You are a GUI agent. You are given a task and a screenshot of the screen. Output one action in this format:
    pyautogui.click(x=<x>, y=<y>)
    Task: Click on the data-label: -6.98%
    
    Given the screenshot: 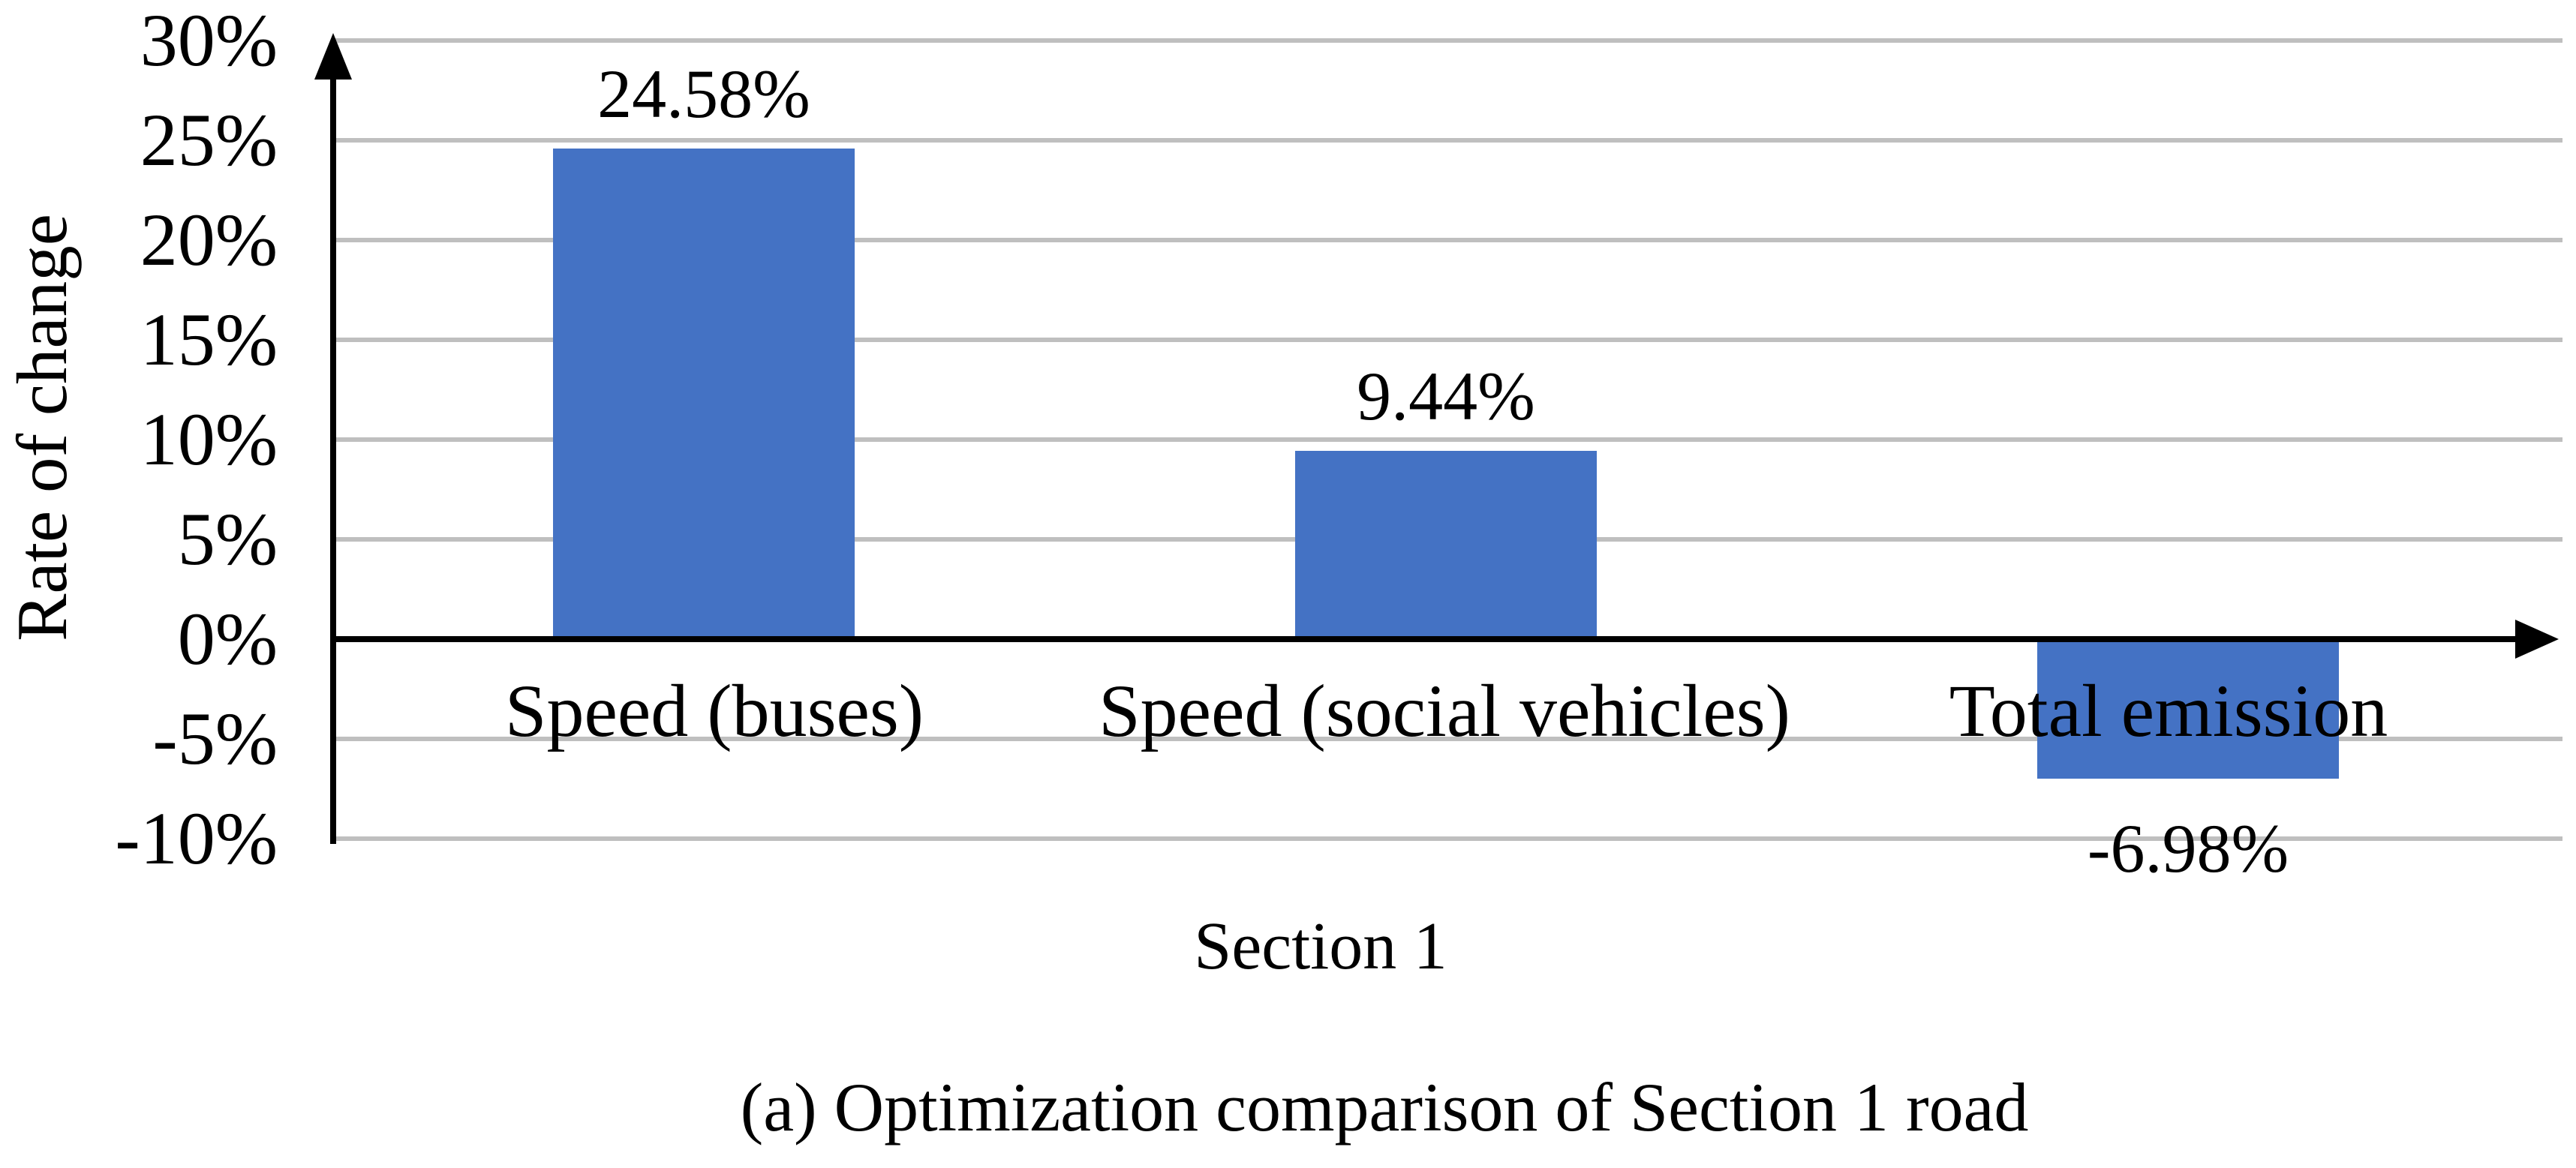 What is the action you would take?
    pyautogui.click(x=2188, y=848)
    